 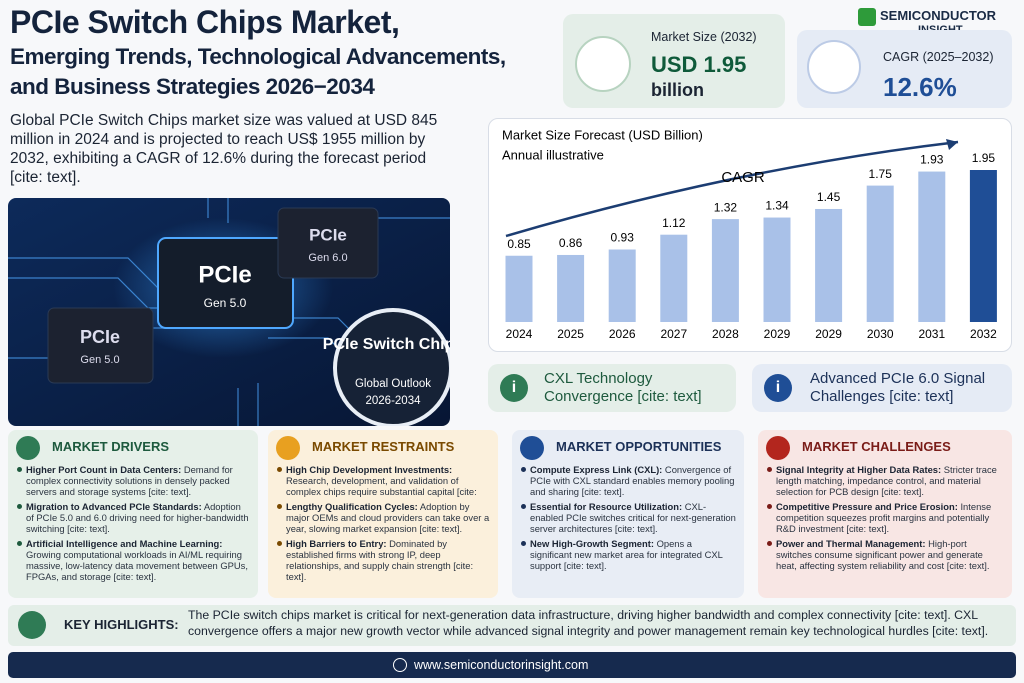 What do you see at coordinates (391, 367) in the screenshot?
I see `badge-circle` at bounding box center [391, 367].